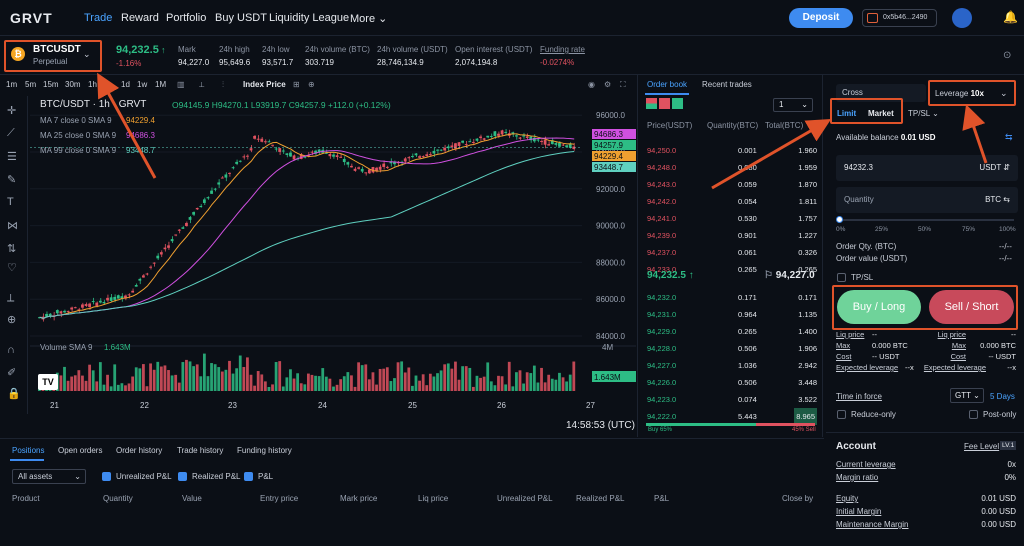 Image resolution: width=1024 pixels, height=546 pixels. Describe the element at coordinates (732, 269) in the screenshot. I see `asks-row: 94,233.0 0.265 0.265` at that location.